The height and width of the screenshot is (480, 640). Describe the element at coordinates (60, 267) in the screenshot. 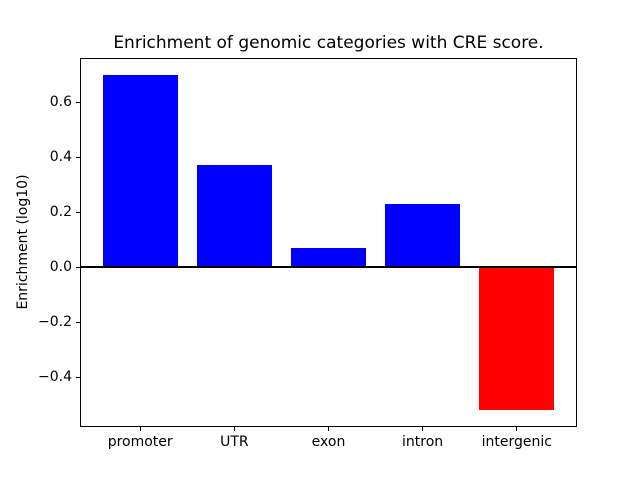

I see `y-tick-label: 0.0` at that location.